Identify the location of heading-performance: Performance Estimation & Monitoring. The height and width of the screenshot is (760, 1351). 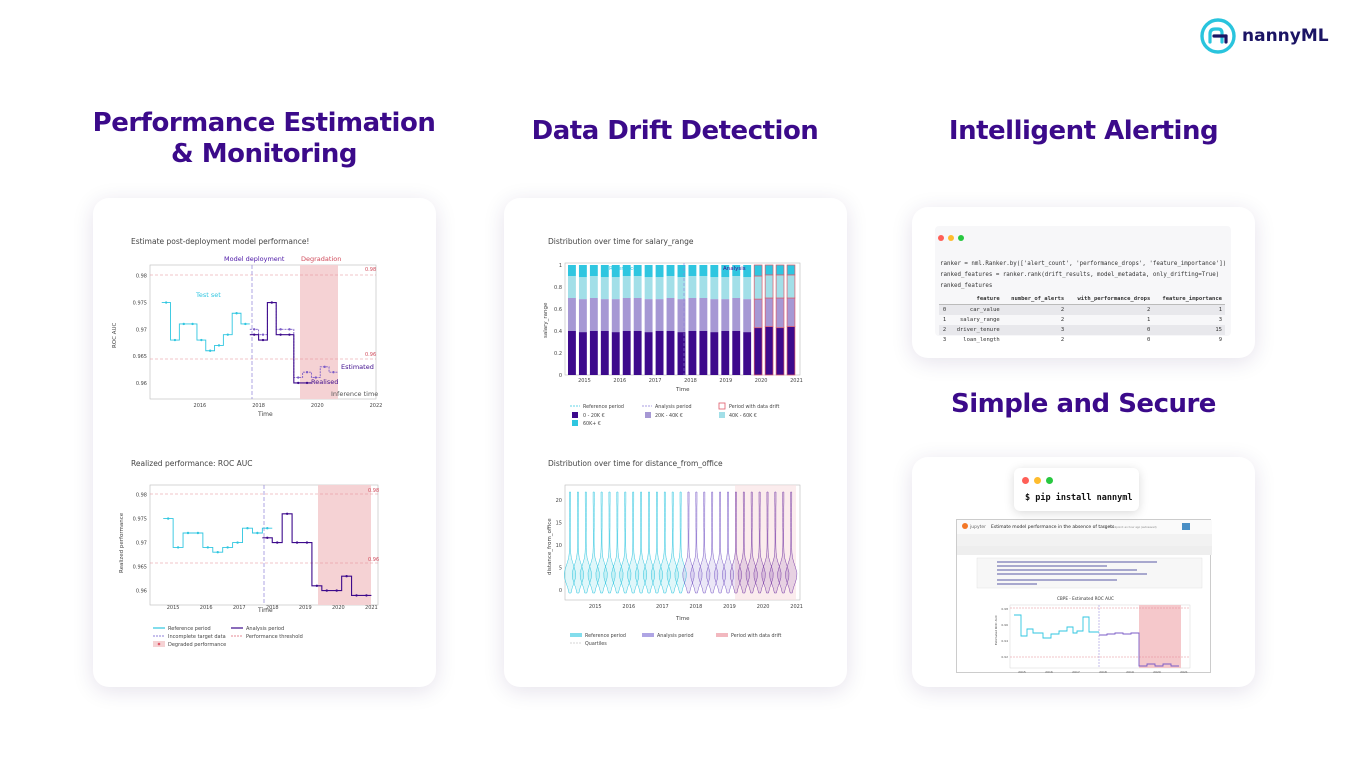
(264, 138).